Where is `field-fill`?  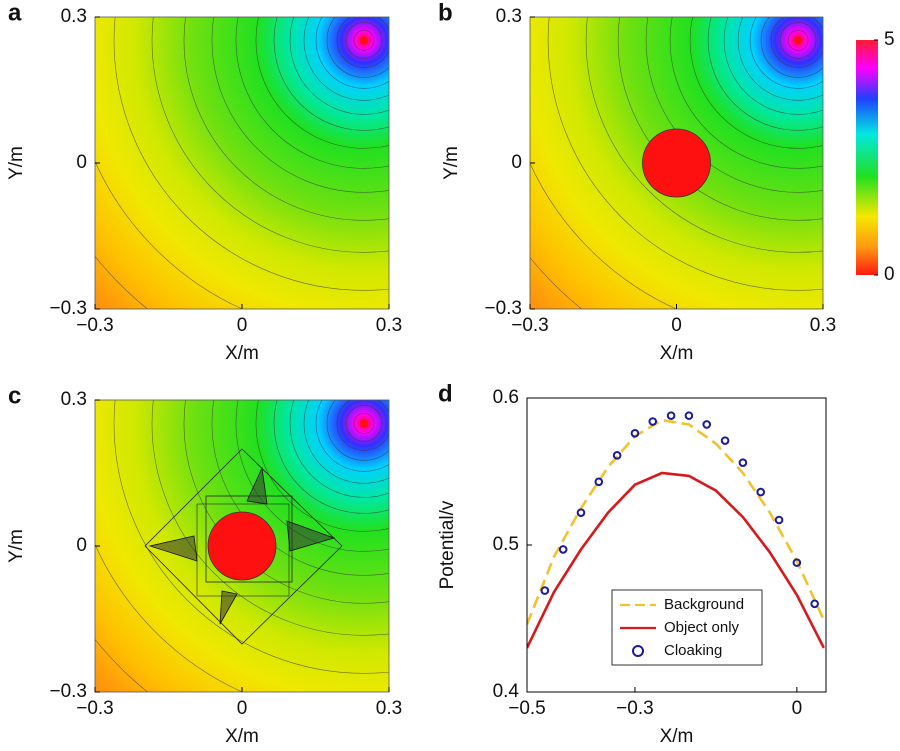
field-fill is located at coordinates (242, 163).